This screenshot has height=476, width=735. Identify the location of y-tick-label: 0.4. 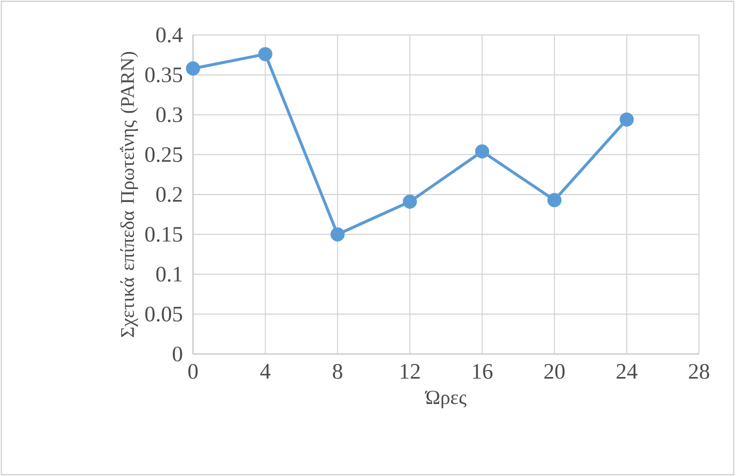
(169, 35).